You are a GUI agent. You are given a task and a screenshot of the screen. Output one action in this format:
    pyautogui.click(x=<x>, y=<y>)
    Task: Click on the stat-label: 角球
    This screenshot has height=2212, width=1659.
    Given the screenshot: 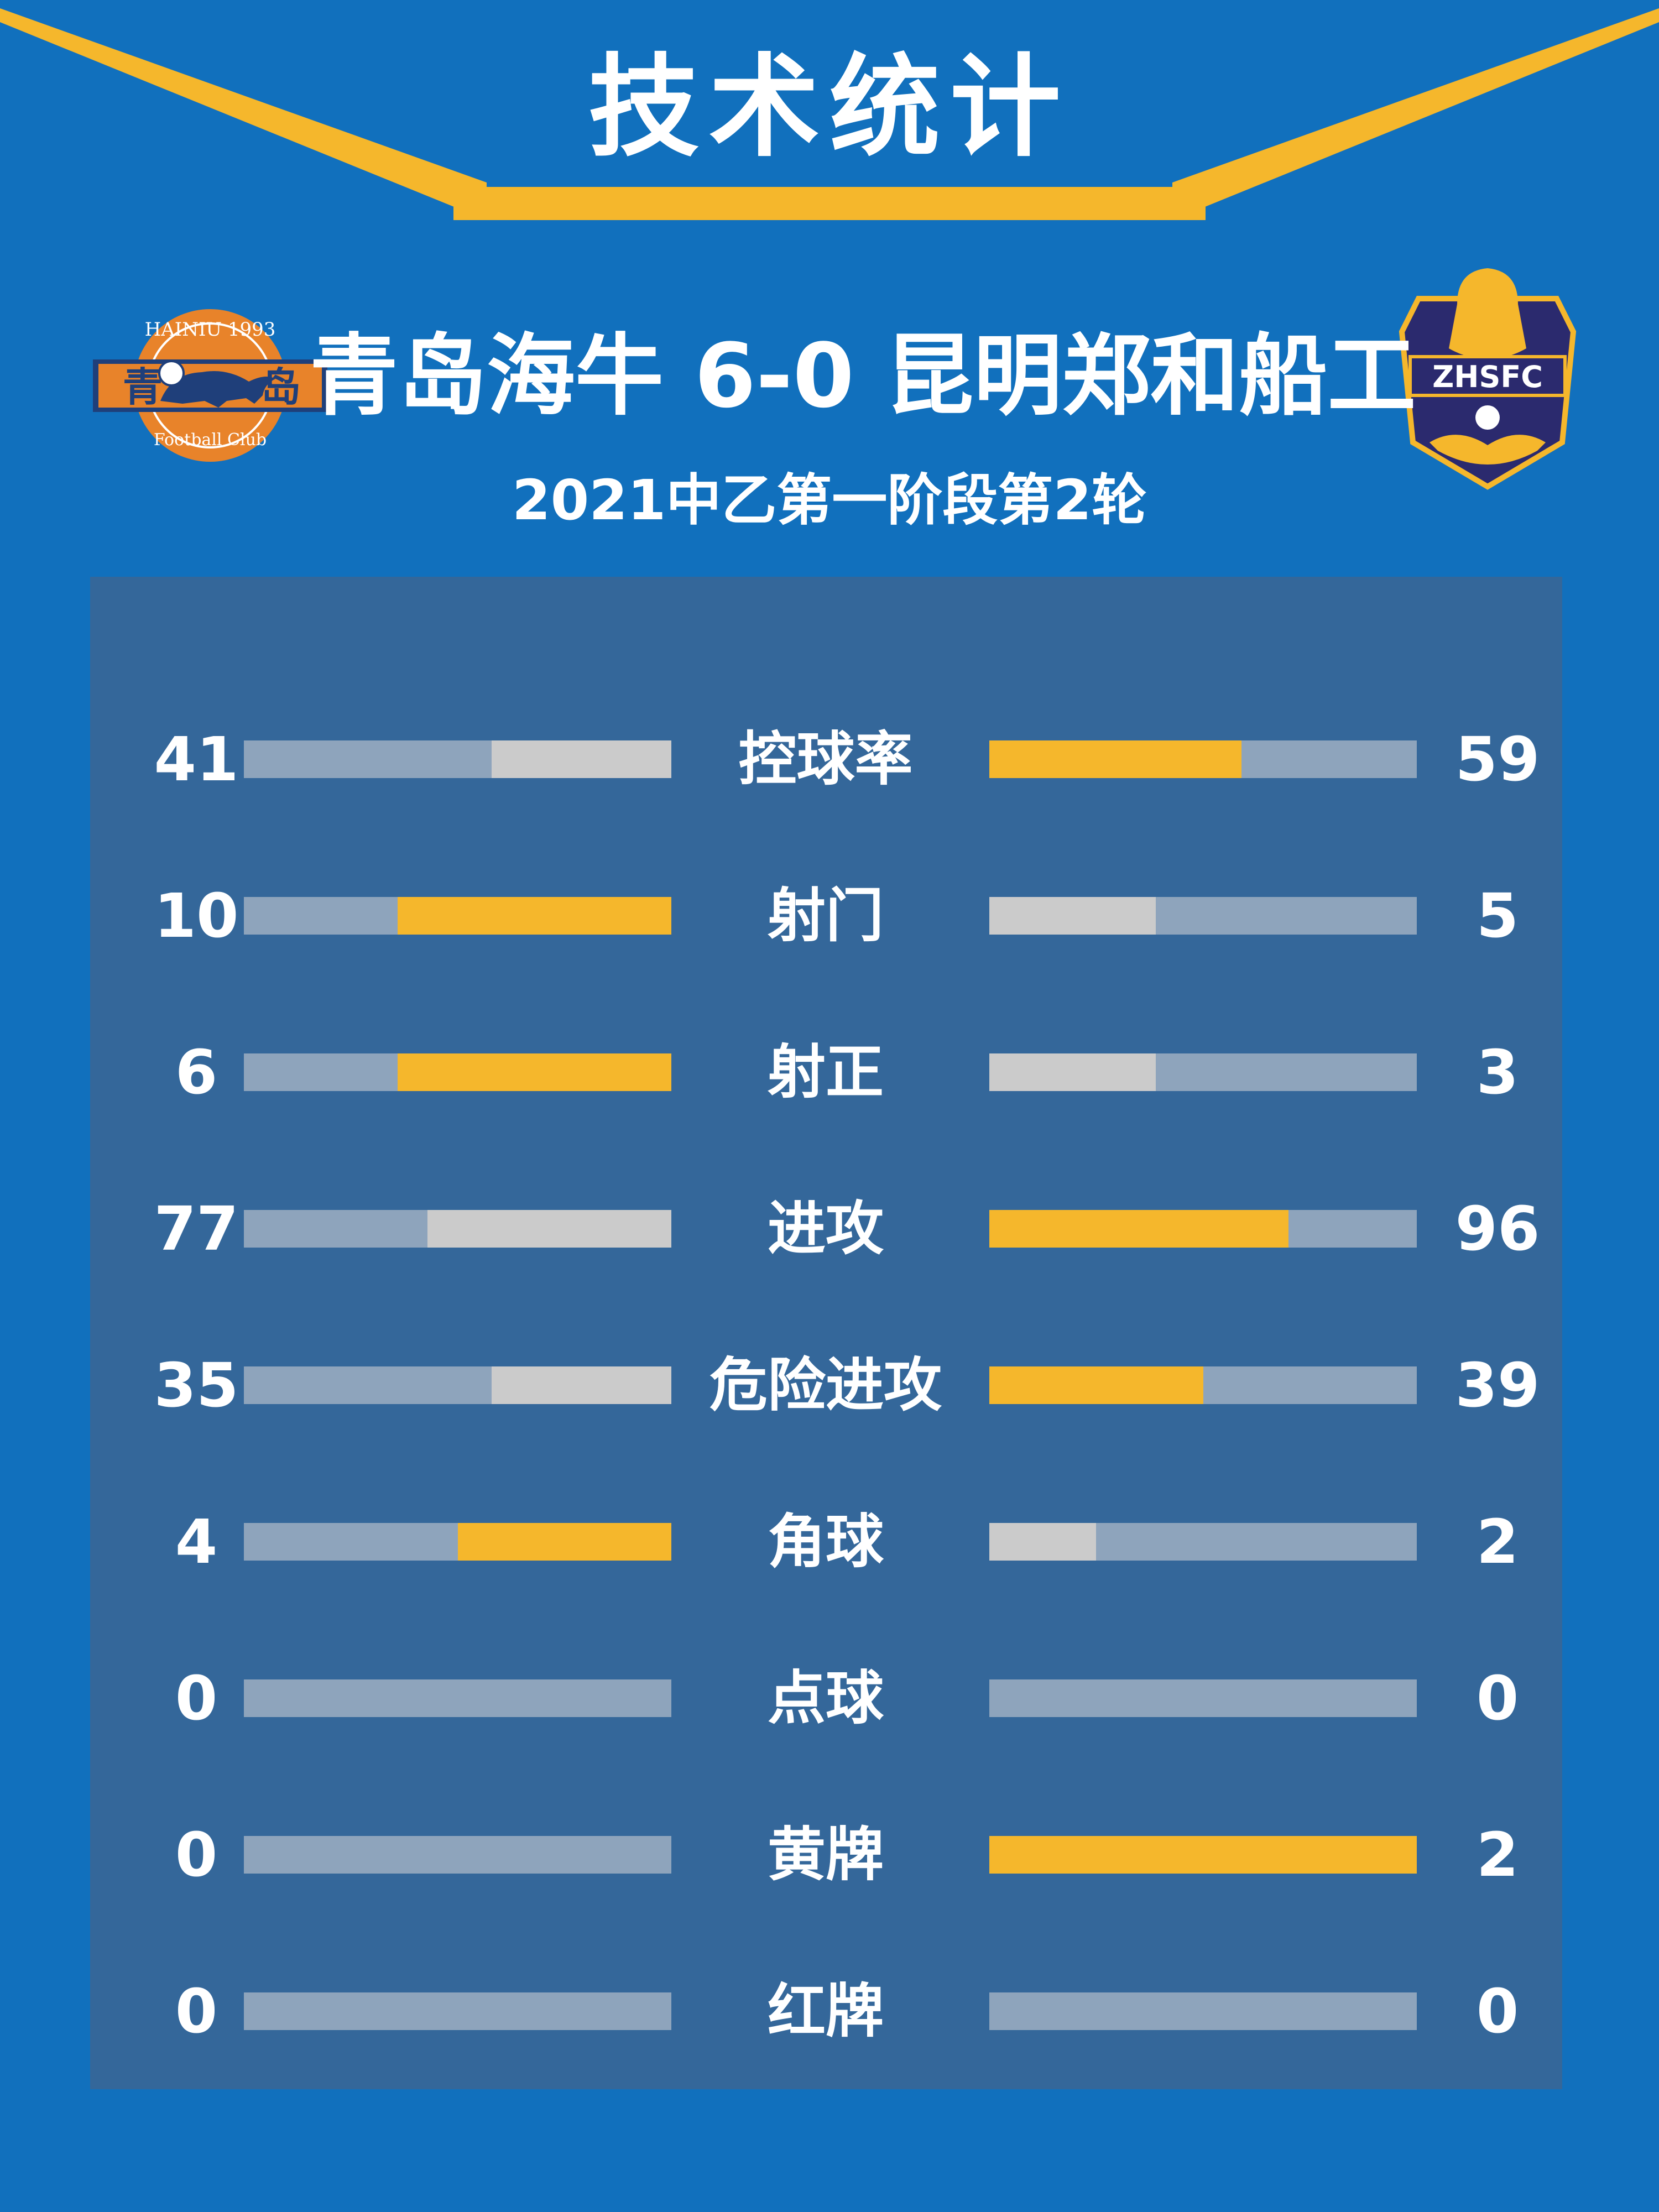 What is the action you would take?
    pyautogui.click(x=825, y=1541)
    